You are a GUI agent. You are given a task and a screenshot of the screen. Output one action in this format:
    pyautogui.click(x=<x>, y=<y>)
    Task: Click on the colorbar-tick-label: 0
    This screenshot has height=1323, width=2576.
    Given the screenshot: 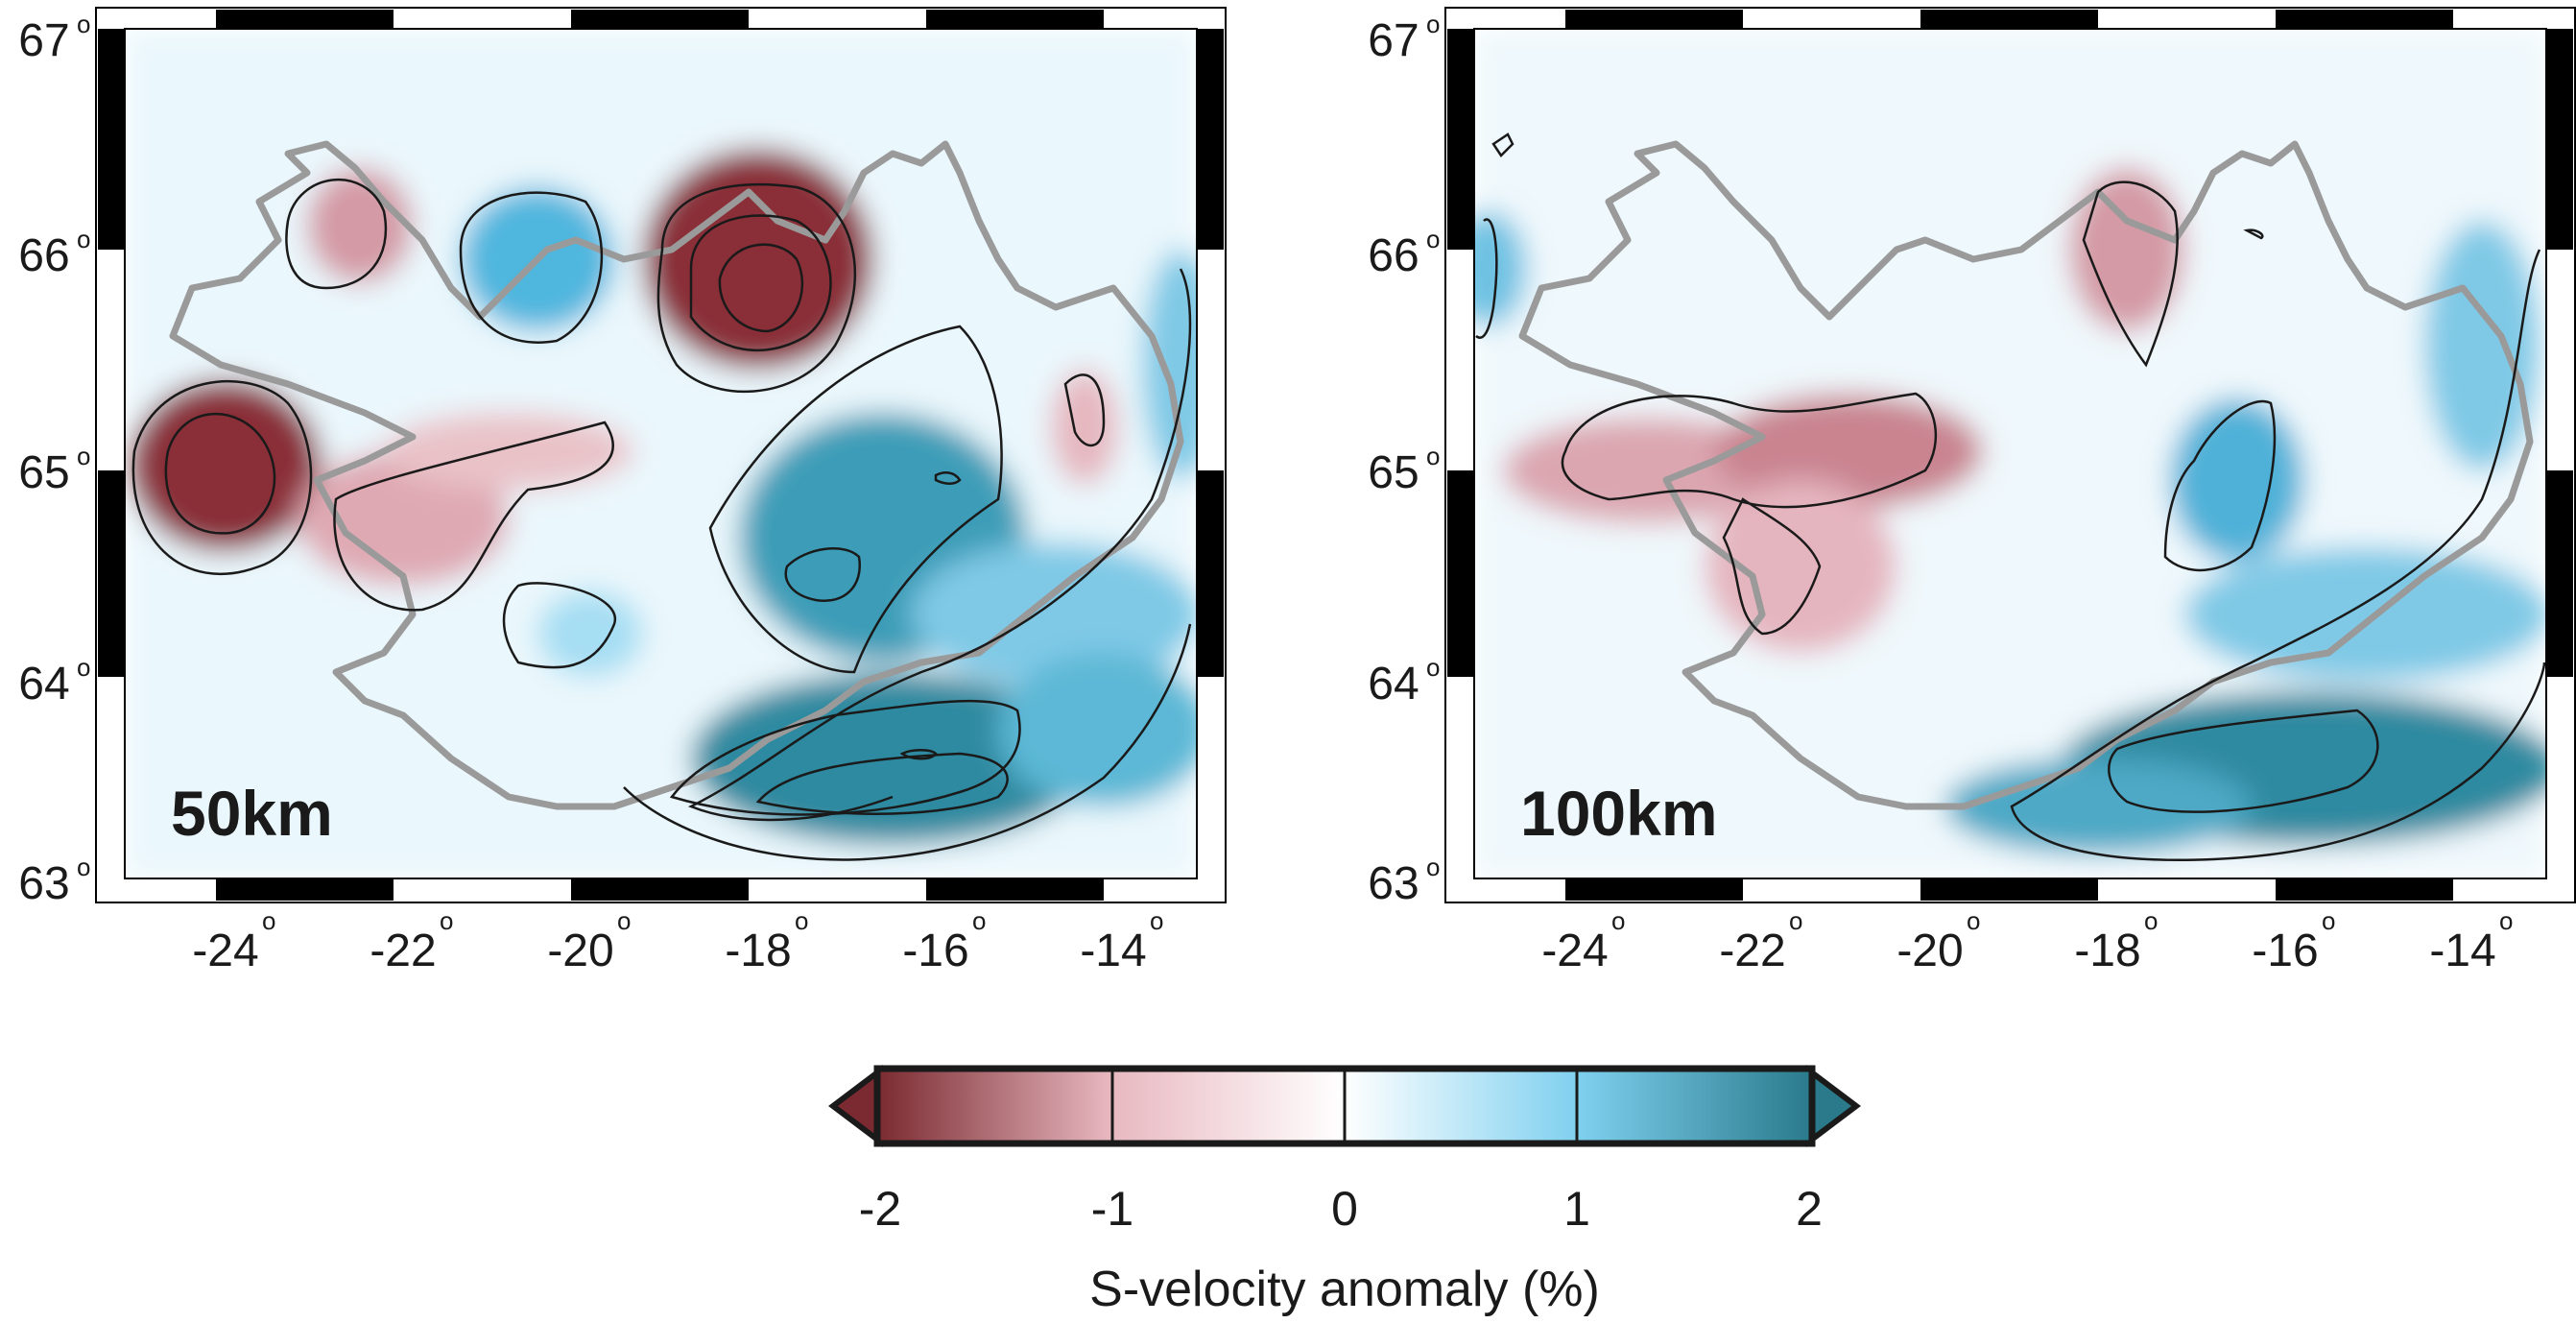 What is the action you would take?
    pyautogui.click(x=1344, y=1209)
    